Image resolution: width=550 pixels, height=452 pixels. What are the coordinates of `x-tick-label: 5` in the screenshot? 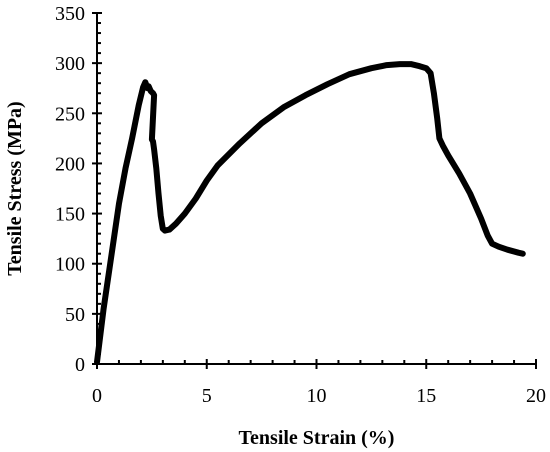 It's located at (207, 396).